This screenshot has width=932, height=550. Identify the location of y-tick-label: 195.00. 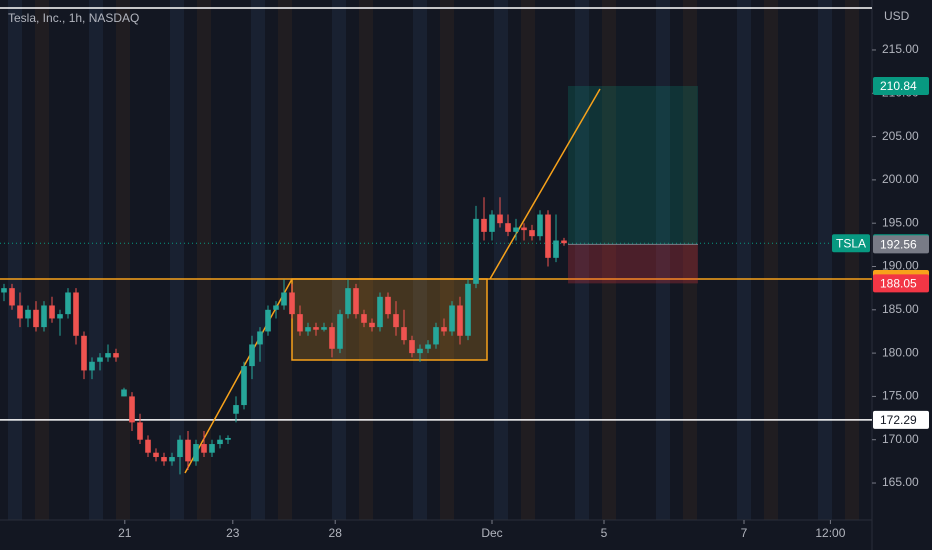
(900, 222).